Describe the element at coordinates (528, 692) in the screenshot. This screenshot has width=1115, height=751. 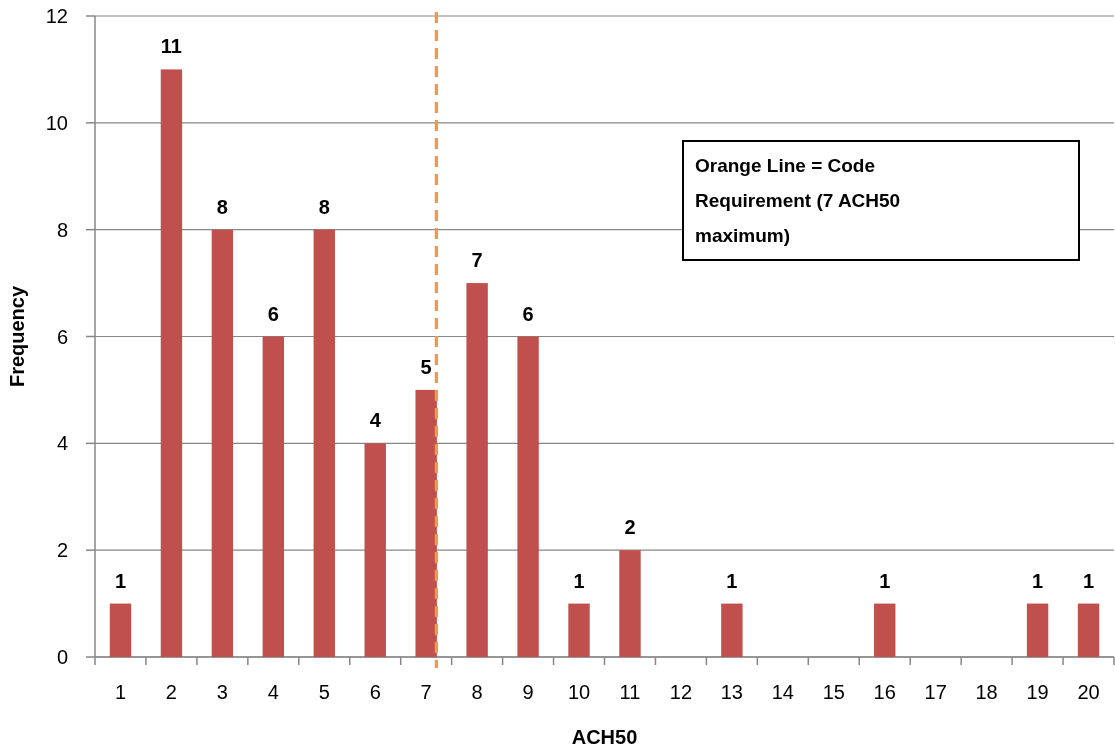
I see `x-tick-label: 9` at that location.